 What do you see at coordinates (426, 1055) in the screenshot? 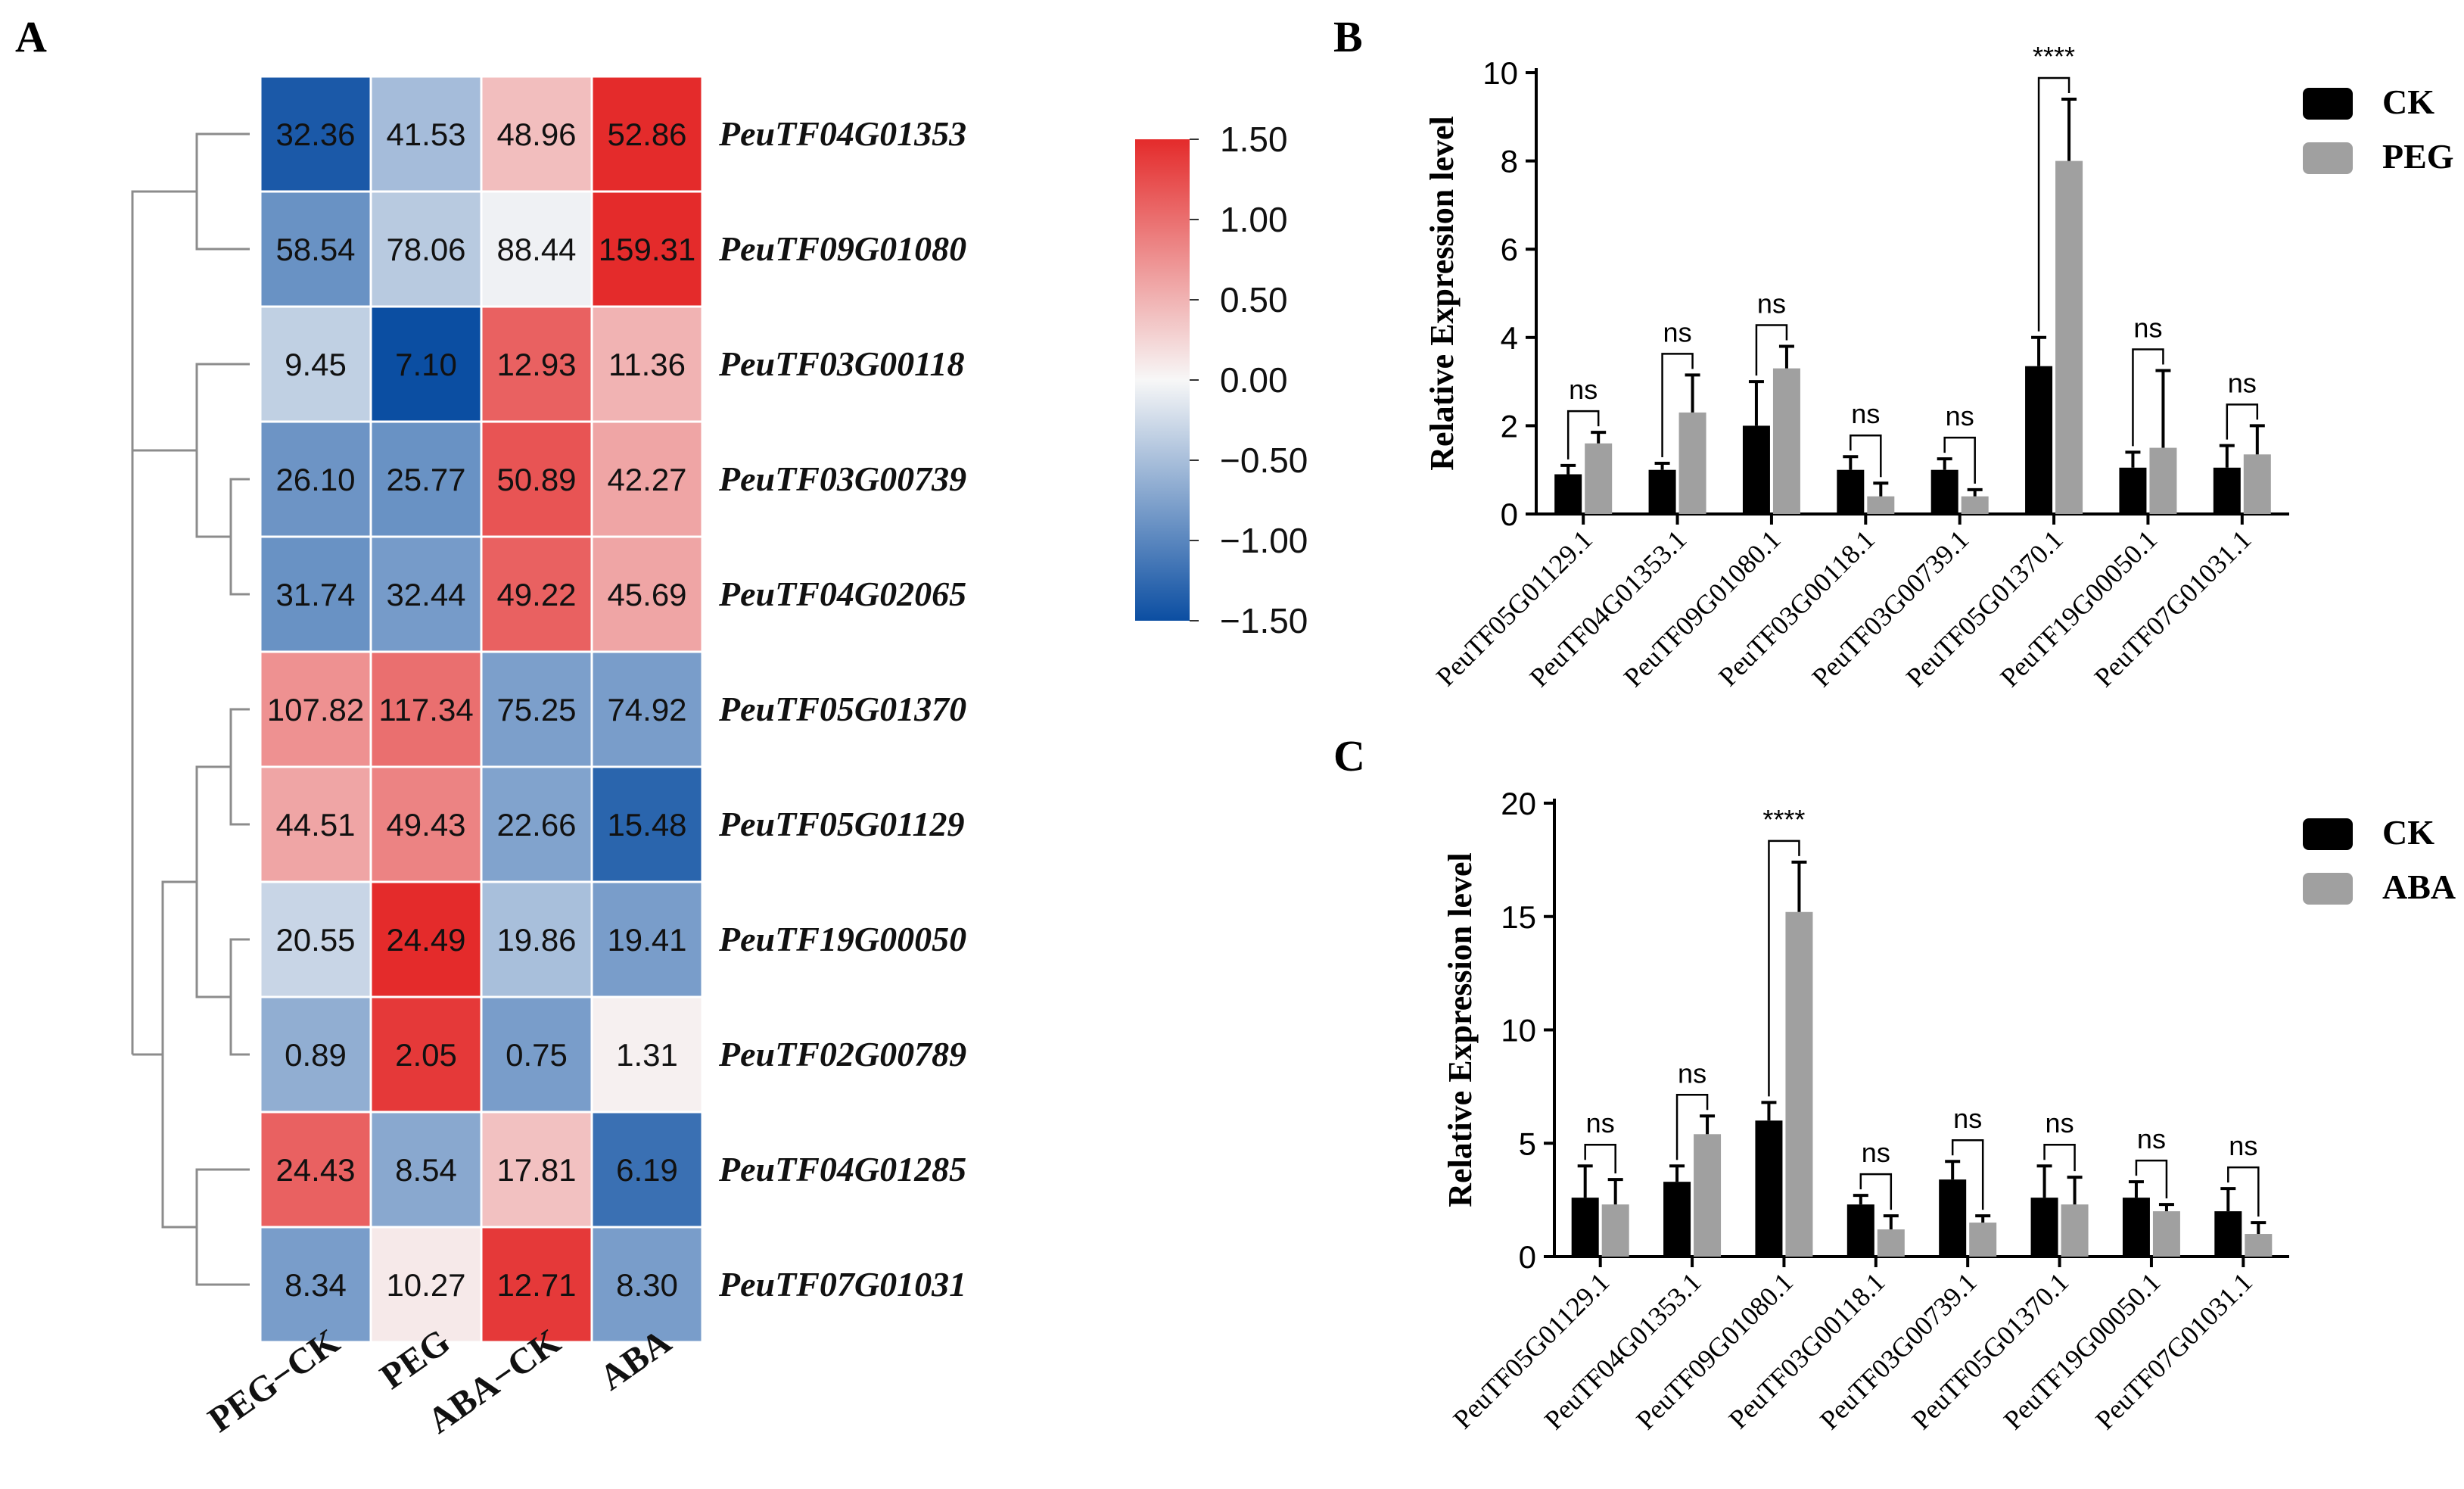
I see `heatmap-cell-value: 2.05` at bounding box center [426, 1055].